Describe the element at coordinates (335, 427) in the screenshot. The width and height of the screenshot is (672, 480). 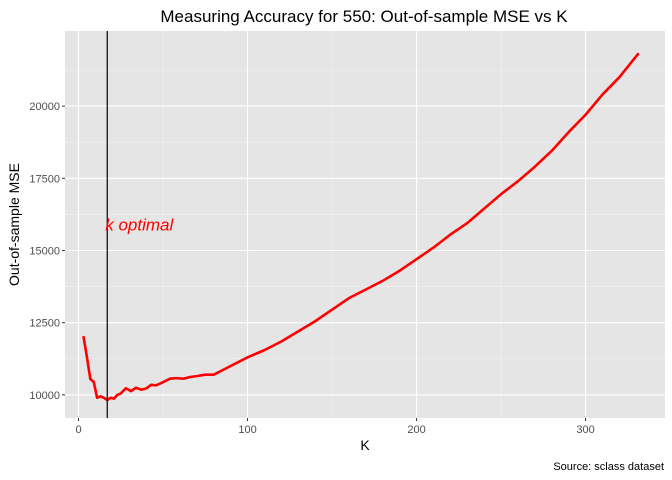
I see `x-axis-ticks: 0 100 200 300` at that location.